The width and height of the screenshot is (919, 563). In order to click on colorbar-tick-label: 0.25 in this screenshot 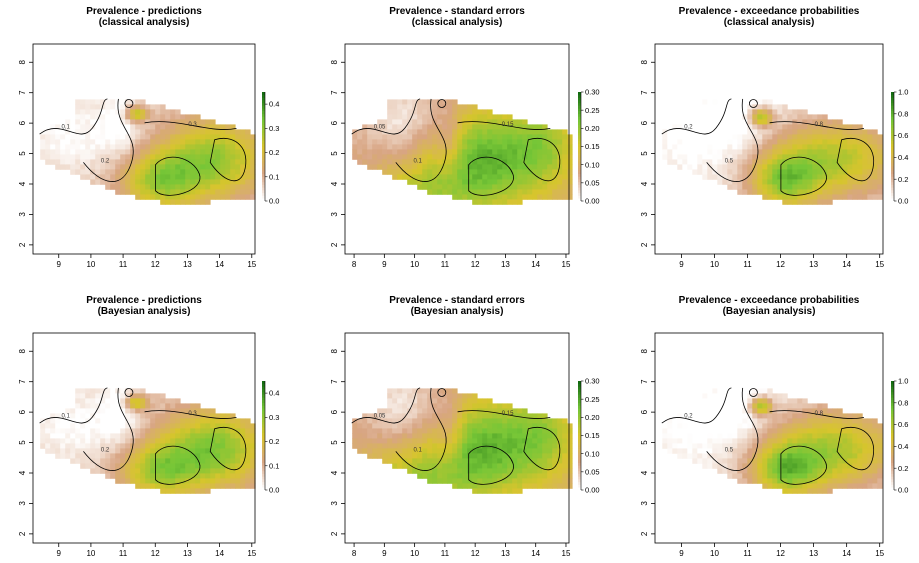, I will do `click(592, 110)`.